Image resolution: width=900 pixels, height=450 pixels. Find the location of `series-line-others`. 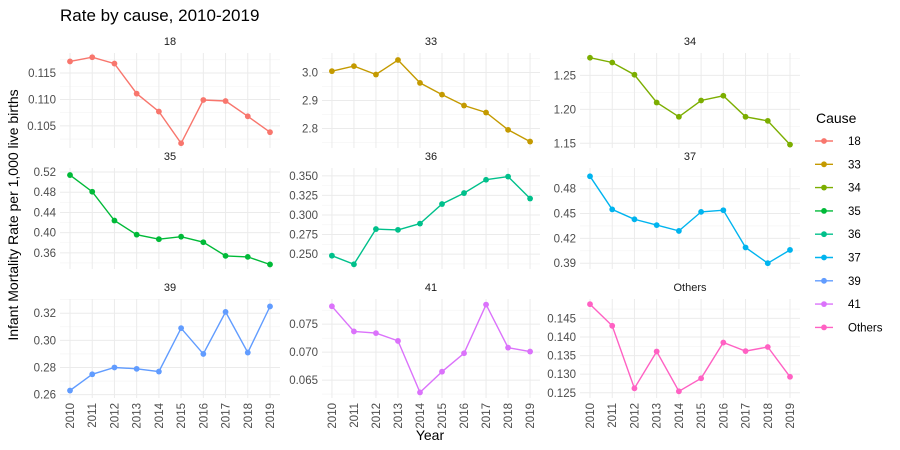

series-line-others is located at coordinates (690, 348).